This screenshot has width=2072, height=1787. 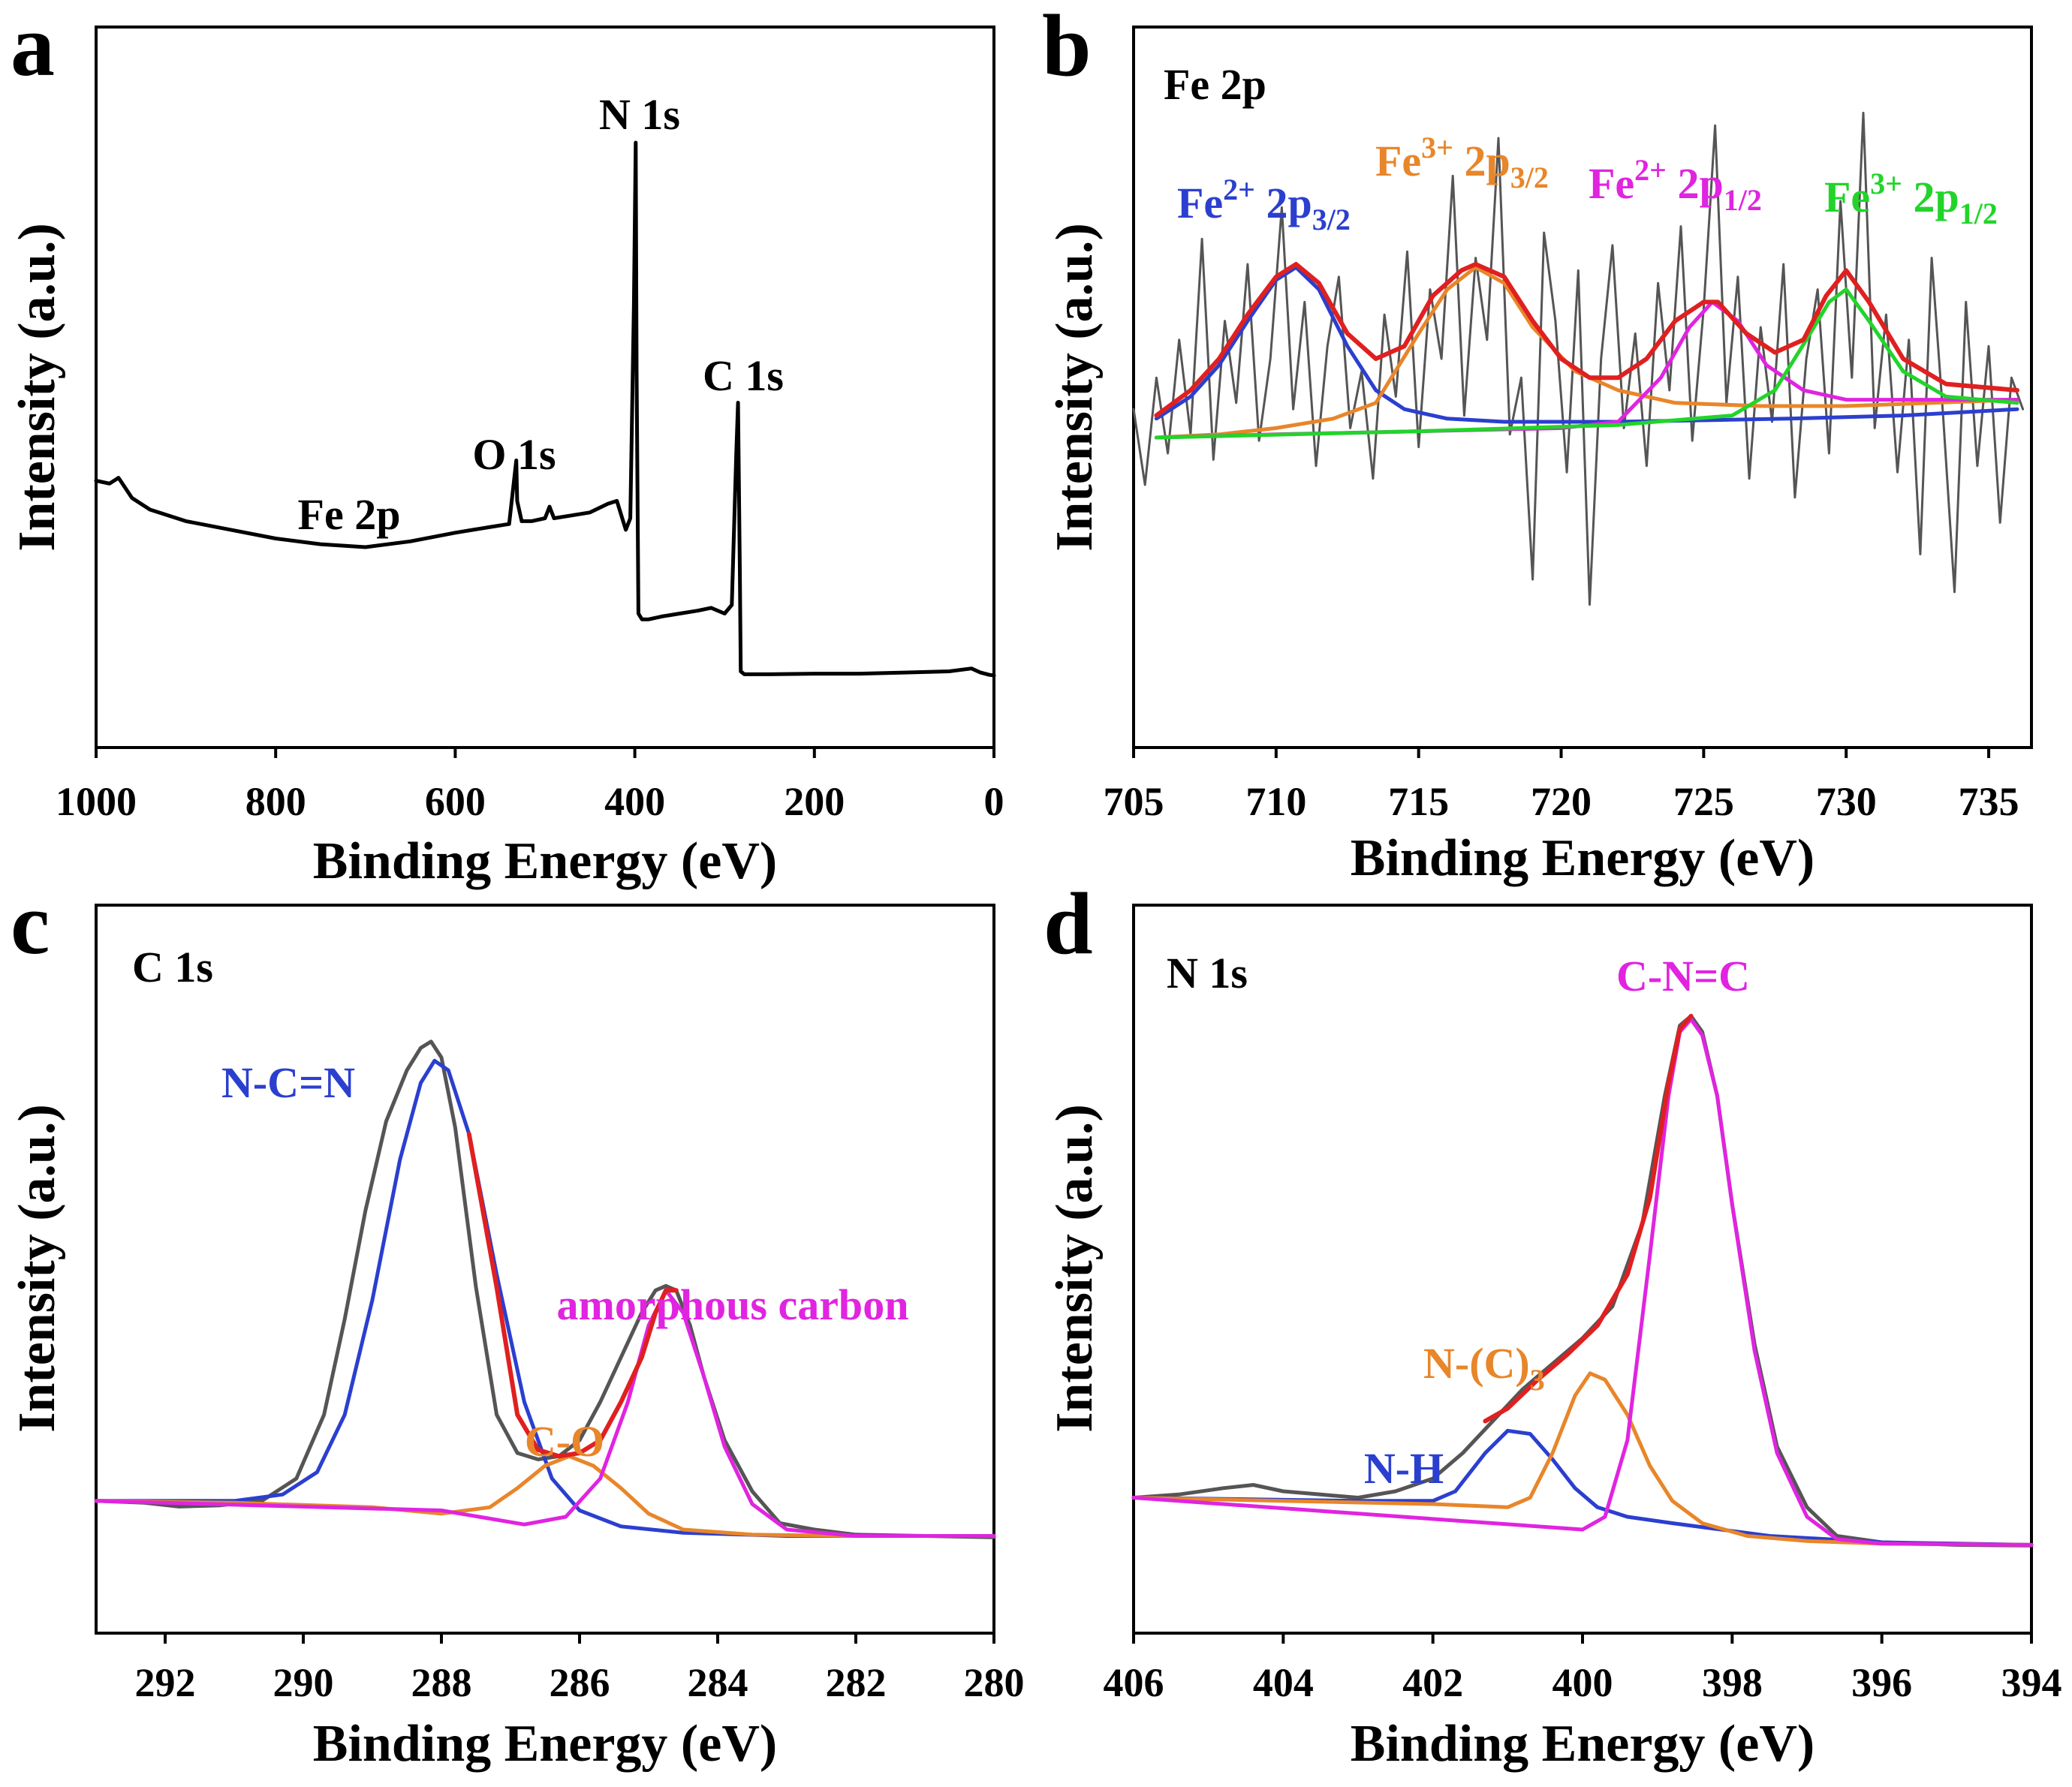 I want to click on panel-c-y-axis-label: Intensity (a.u.), so click(x=37, y=1268).